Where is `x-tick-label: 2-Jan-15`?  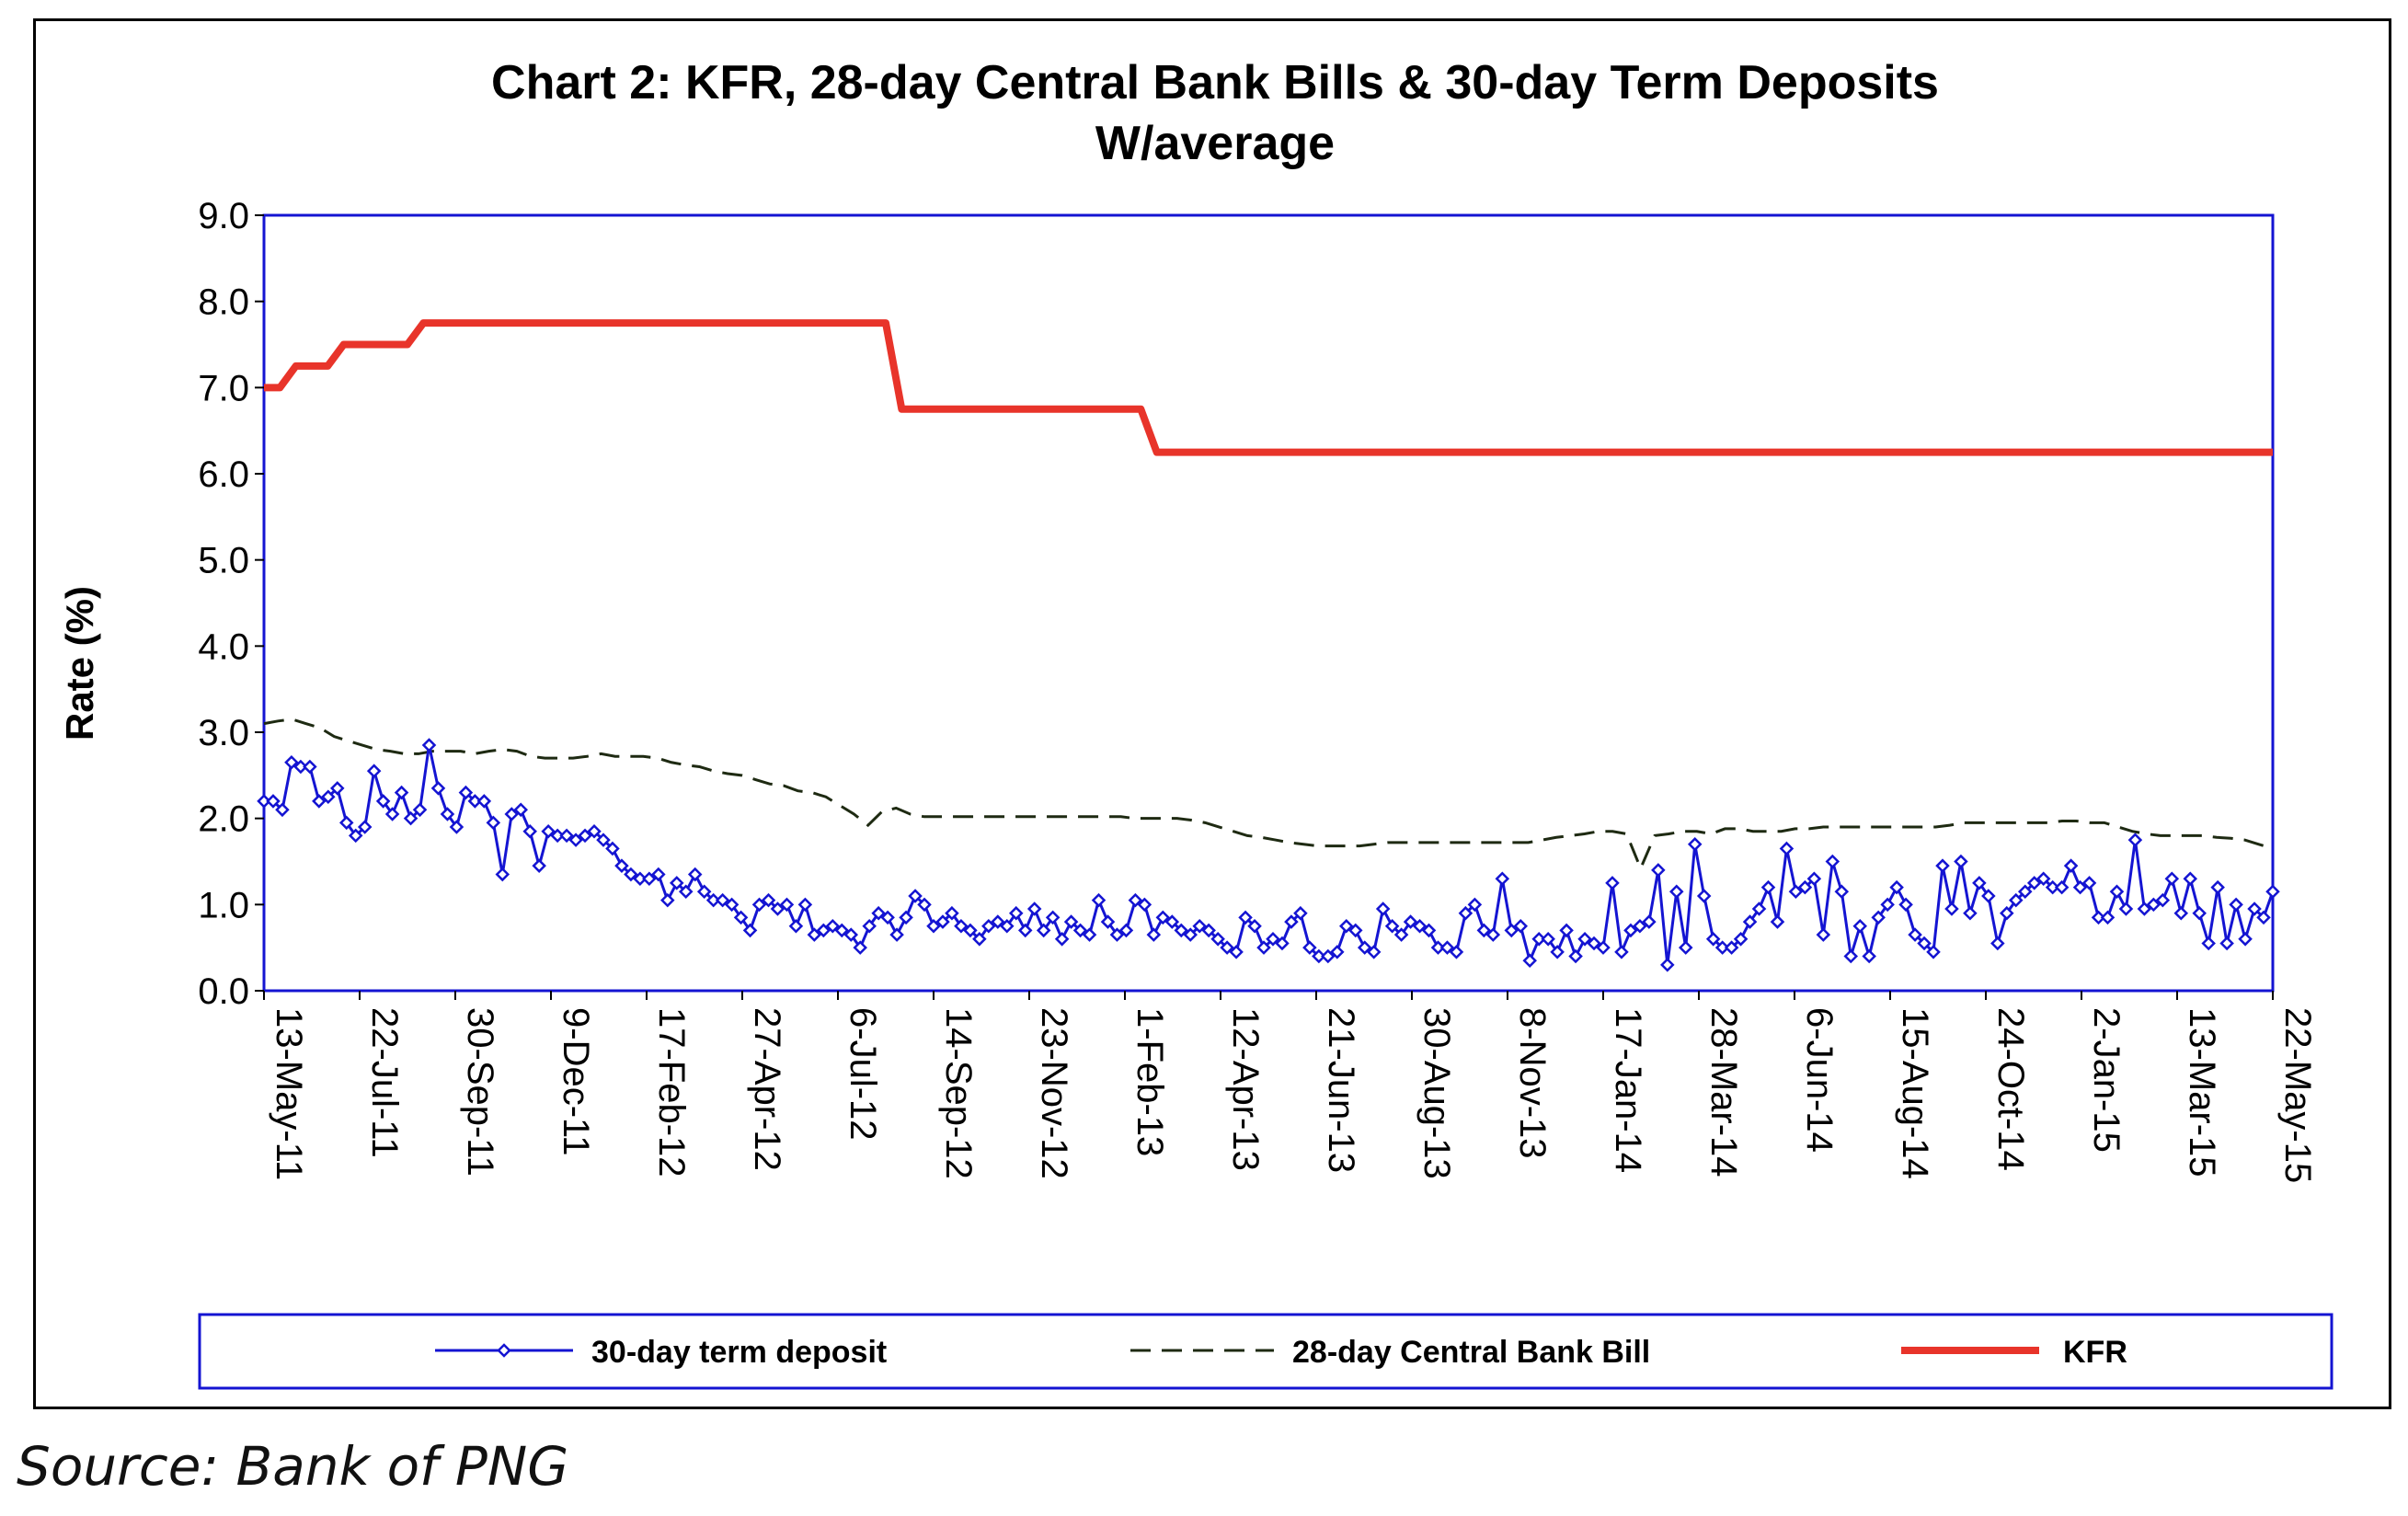 x-tick-label: 2-Jan-15 is located at coordinates (2106, 1080).